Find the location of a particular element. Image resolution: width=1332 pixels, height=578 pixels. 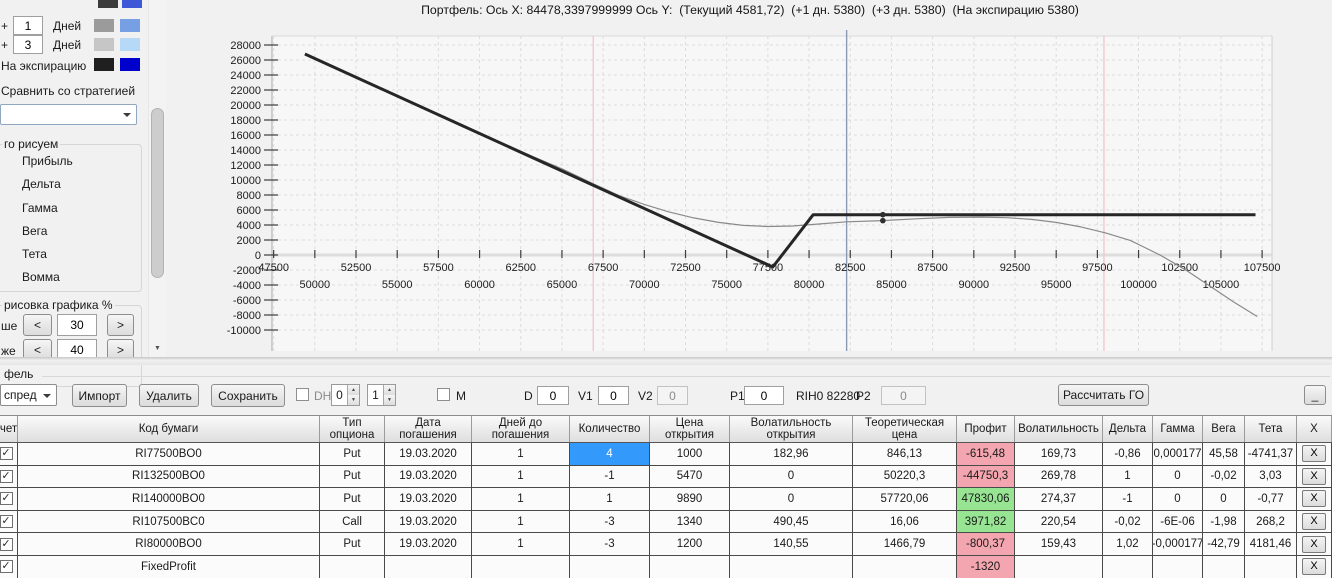

cell-profit: -800,37 is located at coordinates (986, 544).